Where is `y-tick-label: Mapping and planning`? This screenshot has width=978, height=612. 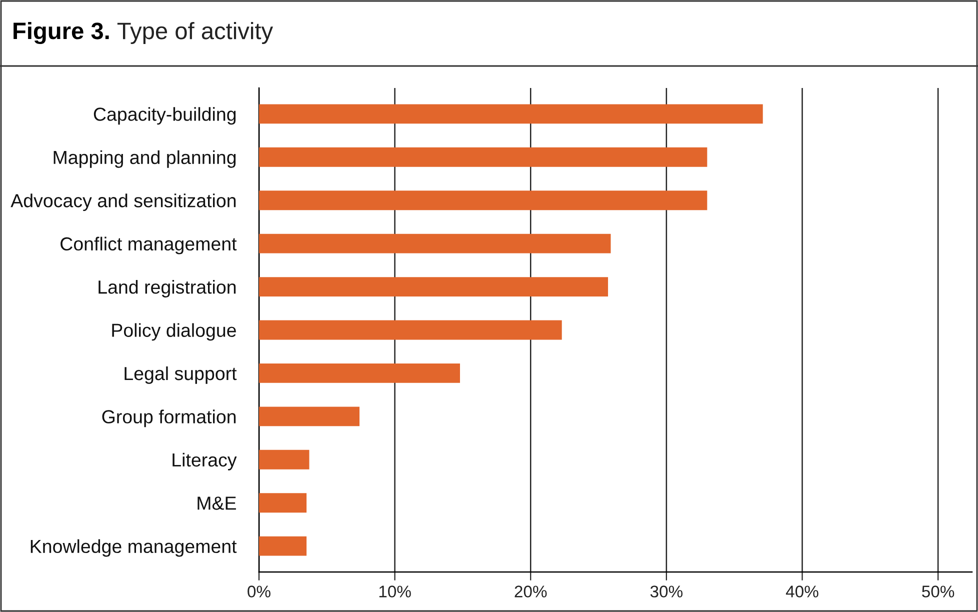 y-tick-label: Mapping and planning is located at coordinates (145, 159).